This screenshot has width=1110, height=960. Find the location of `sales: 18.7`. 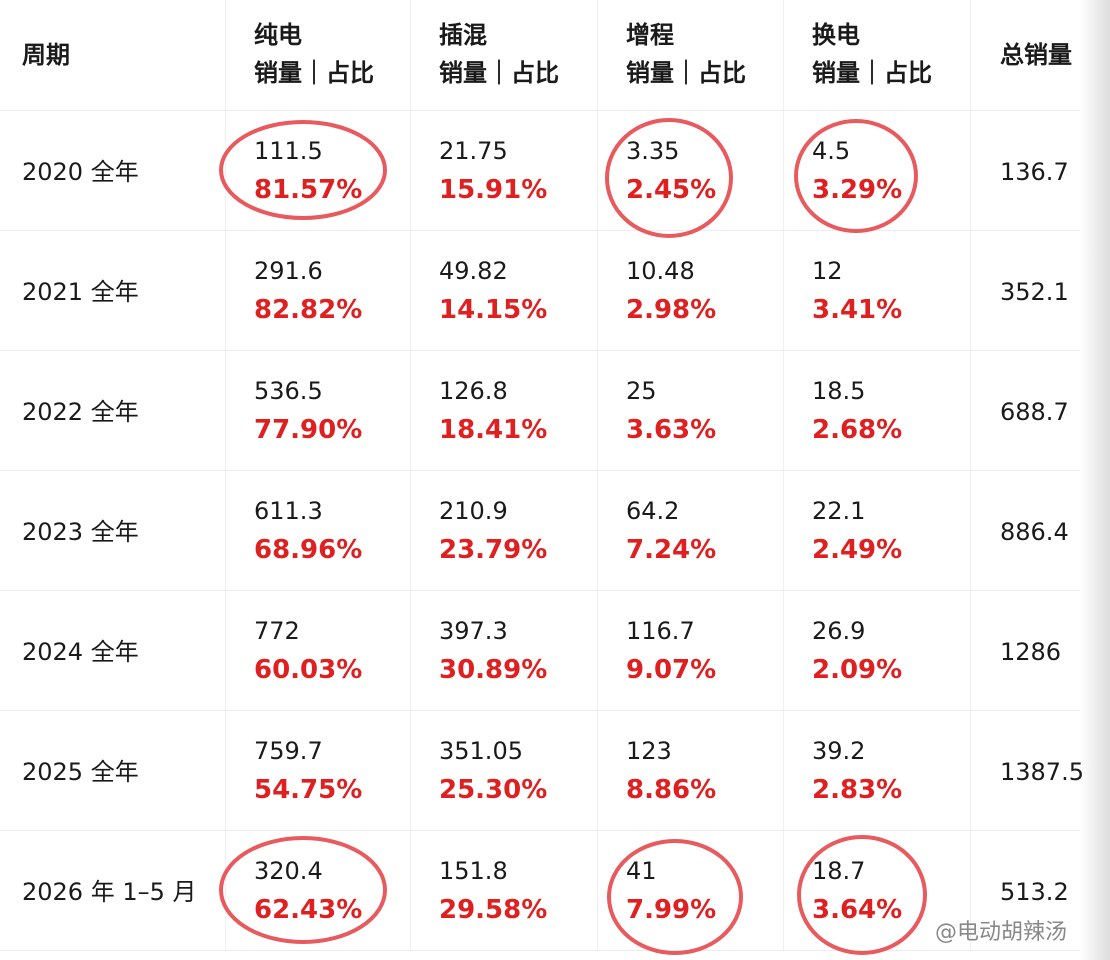

sales: 18.7 is located at coordinates (839, 871).